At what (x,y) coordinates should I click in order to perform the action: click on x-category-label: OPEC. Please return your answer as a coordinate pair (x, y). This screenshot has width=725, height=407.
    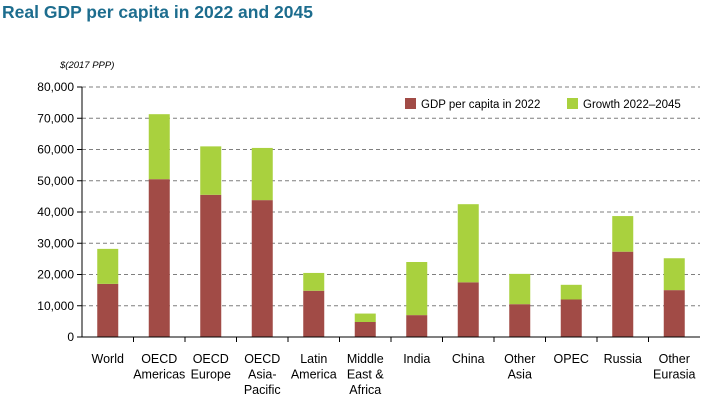
    Looking at the image, I should click on (571, 359).